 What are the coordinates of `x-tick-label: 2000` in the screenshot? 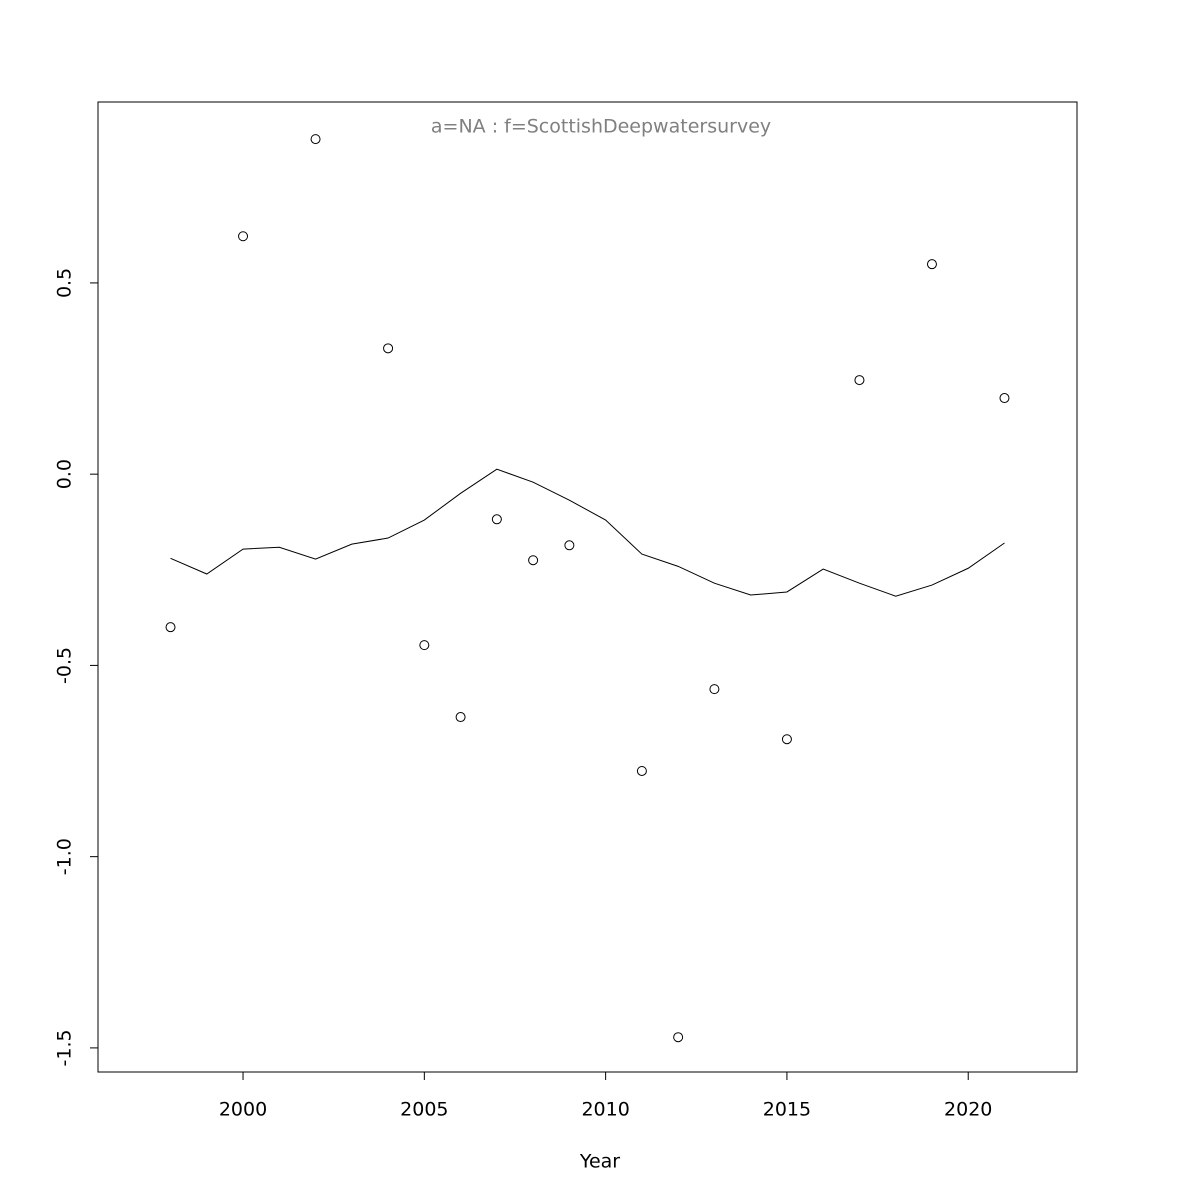 It's located at (243, 1110).